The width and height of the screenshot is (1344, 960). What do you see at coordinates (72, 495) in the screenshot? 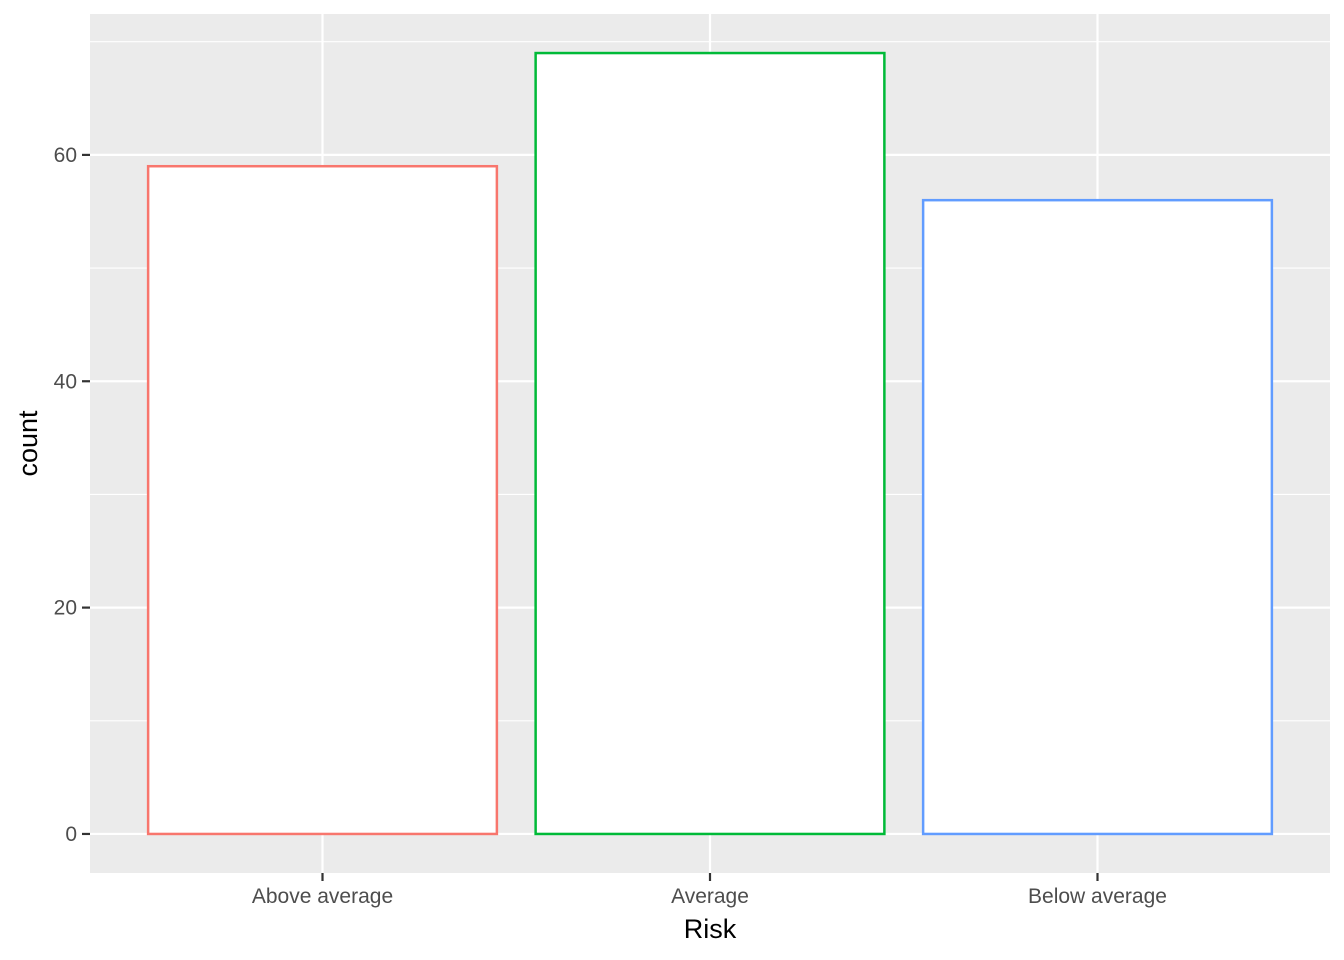
I see `y-axis: 0 20 40 60` at bounding box center [72, 495].